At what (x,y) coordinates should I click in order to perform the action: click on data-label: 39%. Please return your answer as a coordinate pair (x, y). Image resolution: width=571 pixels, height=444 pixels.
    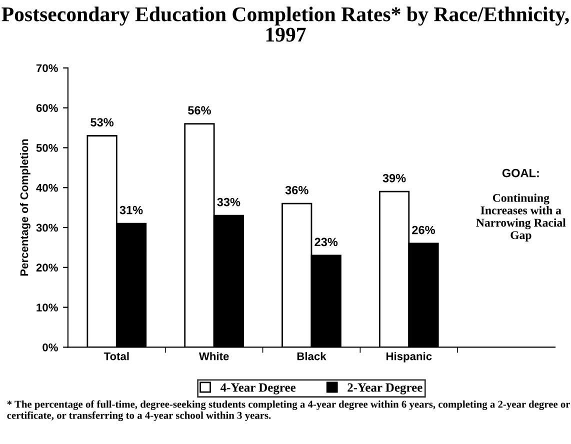
    Looking at the image, I should click on (394, 178).